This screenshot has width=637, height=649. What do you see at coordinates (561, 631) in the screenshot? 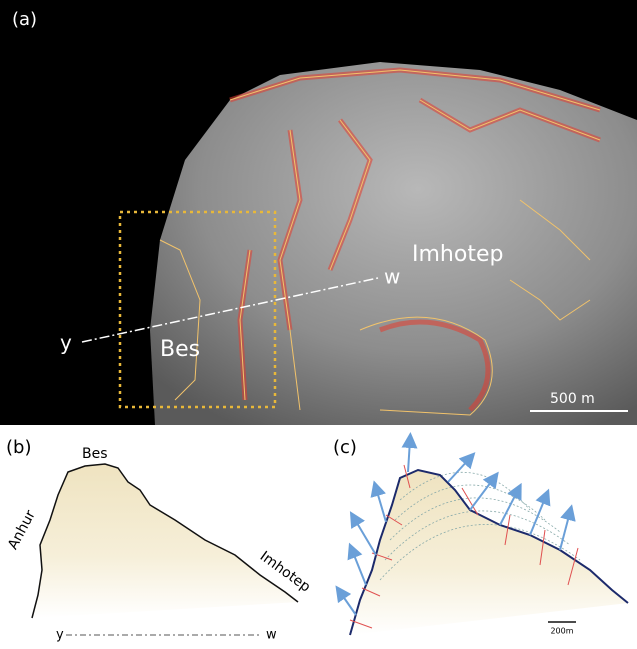
I see `scale-label: 200m` at bounding box center [561, 631].